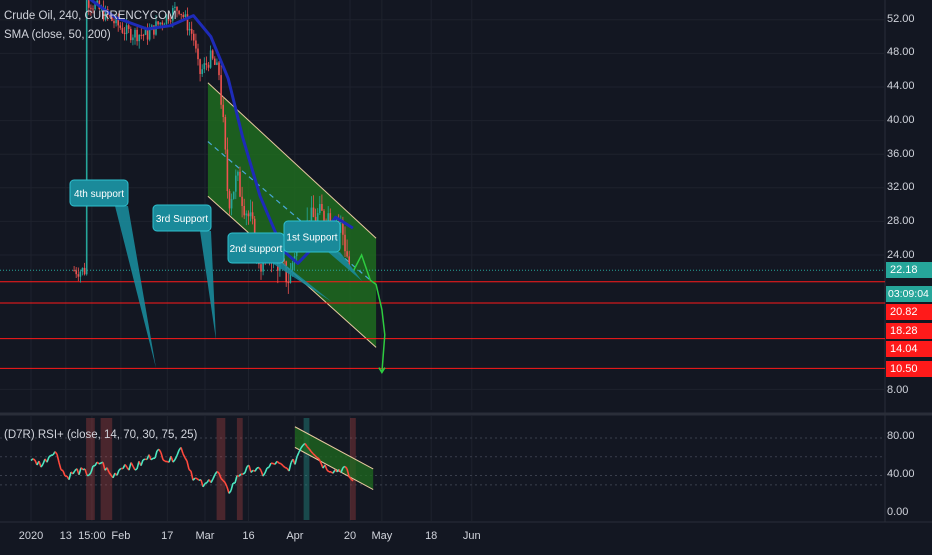  Describe the element at coordinates (909, 369) in the screenshot. I see `support-level-badge: 10.50` at that location.